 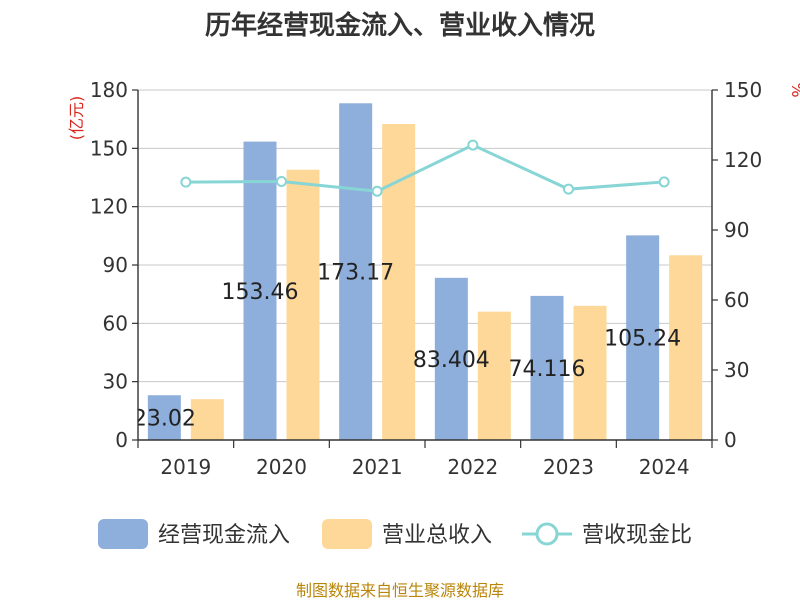 I want to click on ratio-line, so click(x=425, y=168).